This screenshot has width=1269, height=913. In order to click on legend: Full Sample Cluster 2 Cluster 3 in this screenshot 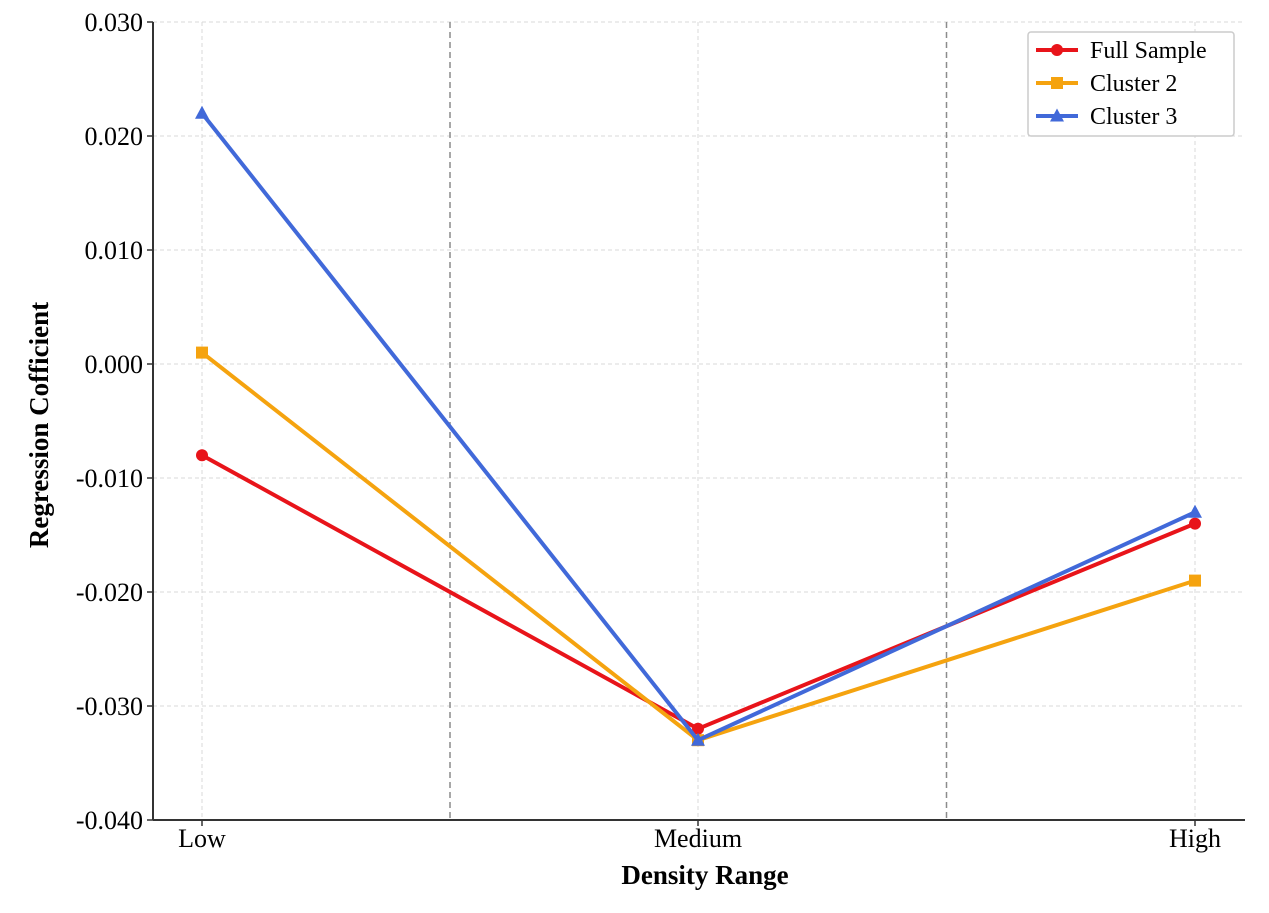, I will do `click(1131, 84)`.